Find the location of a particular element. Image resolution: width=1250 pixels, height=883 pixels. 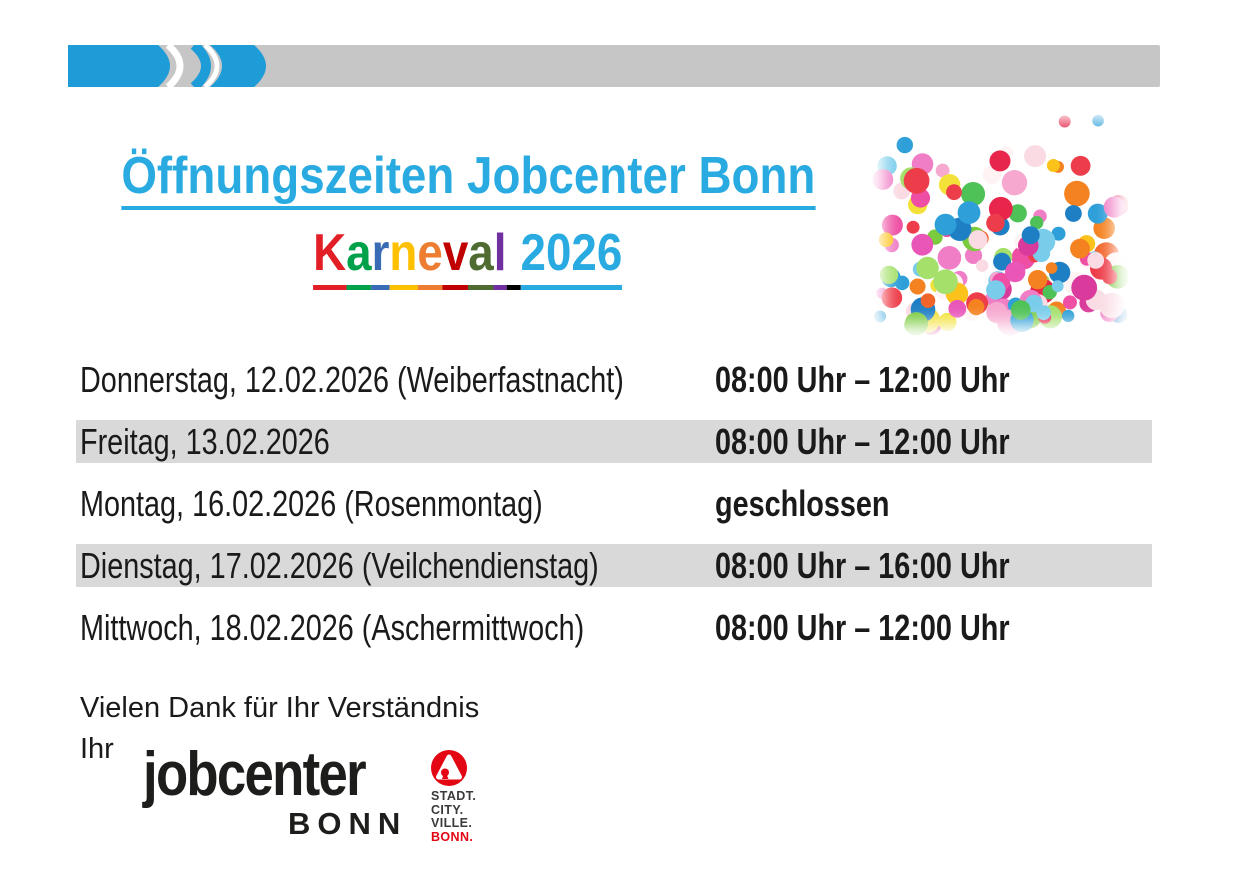

karneval-letter: K is located at coordinates (330, 257).